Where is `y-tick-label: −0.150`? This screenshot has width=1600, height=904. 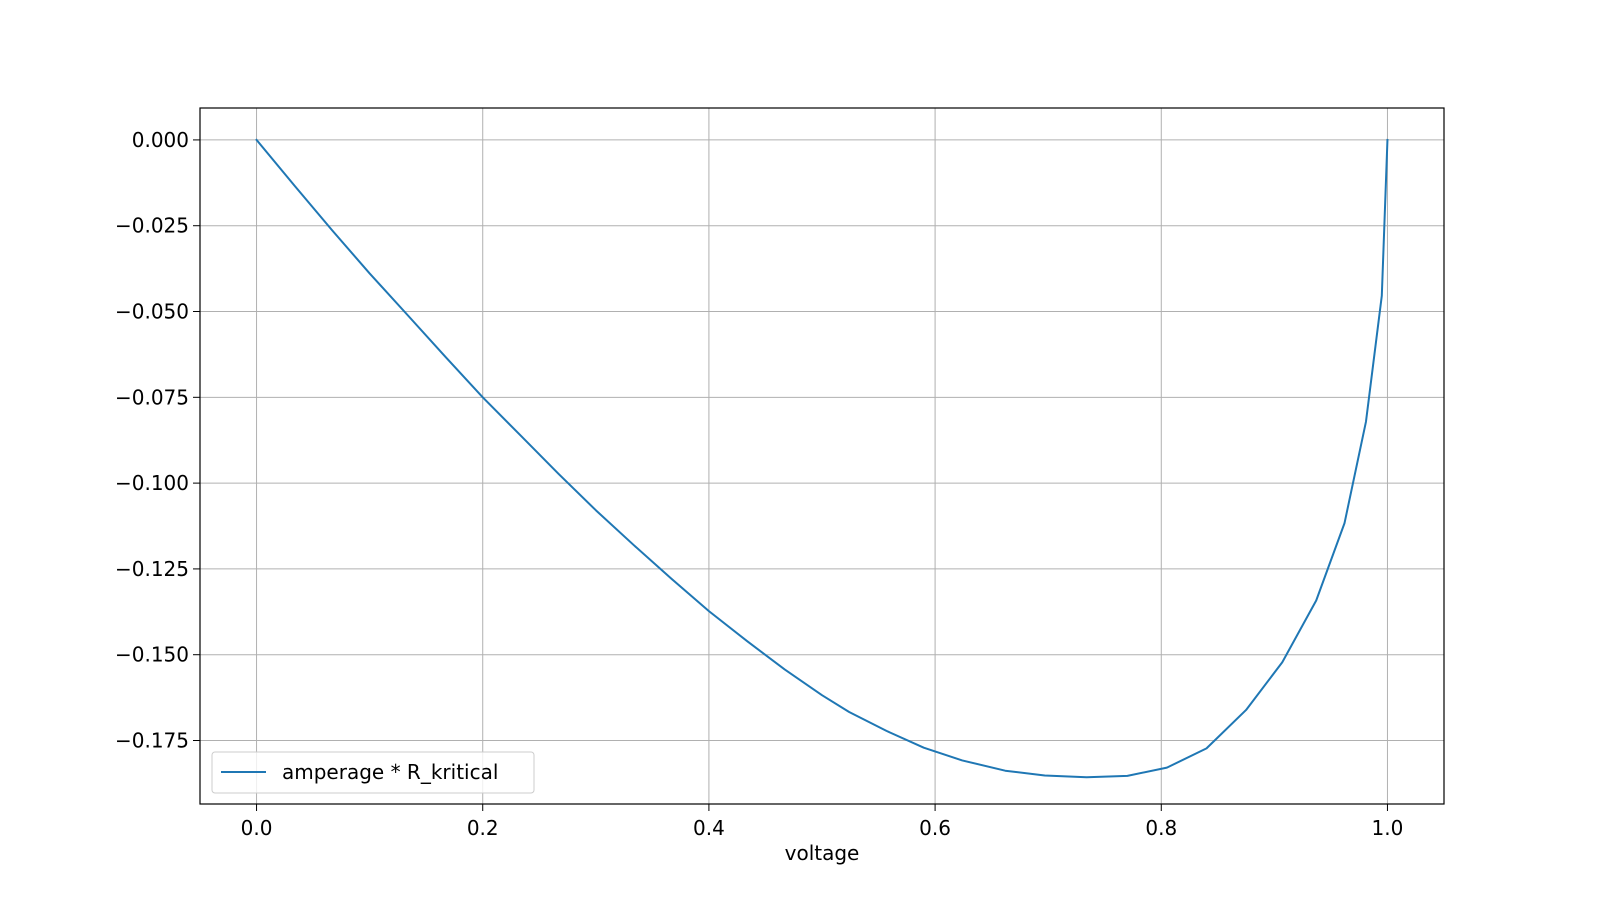 y-tick-label: −0.150 is located at coordinates (152, 655).